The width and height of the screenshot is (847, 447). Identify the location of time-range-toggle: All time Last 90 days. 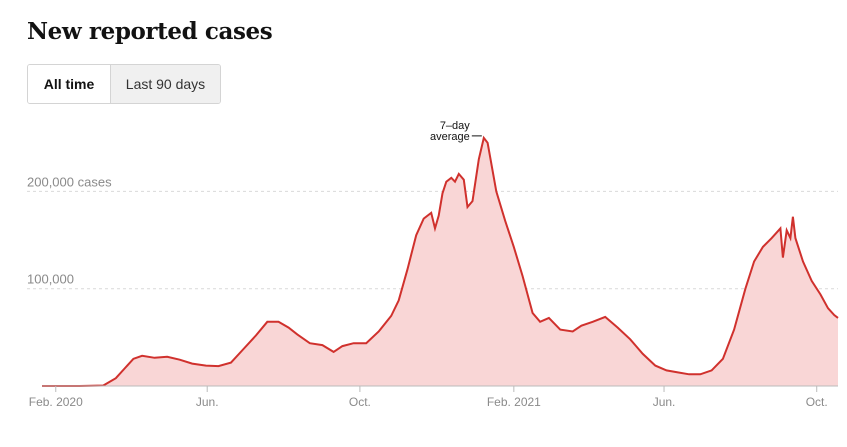
(124, 84).